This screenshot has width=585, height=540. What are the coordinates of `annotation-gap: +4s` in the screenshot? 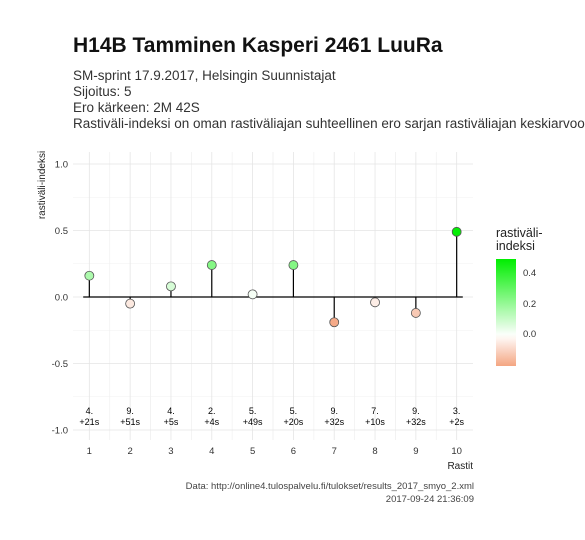 It's located at (211, 422).